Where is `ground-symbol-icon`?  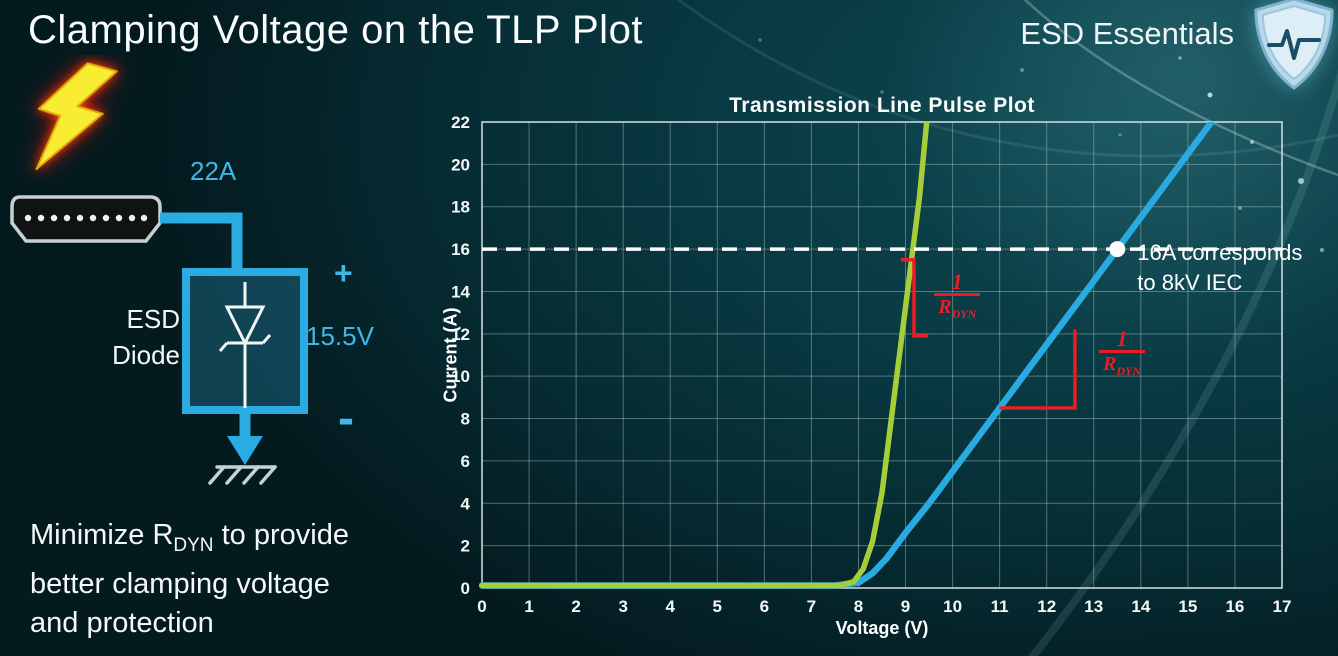
ground-symbol-icon is located at coordinates (242, 475).